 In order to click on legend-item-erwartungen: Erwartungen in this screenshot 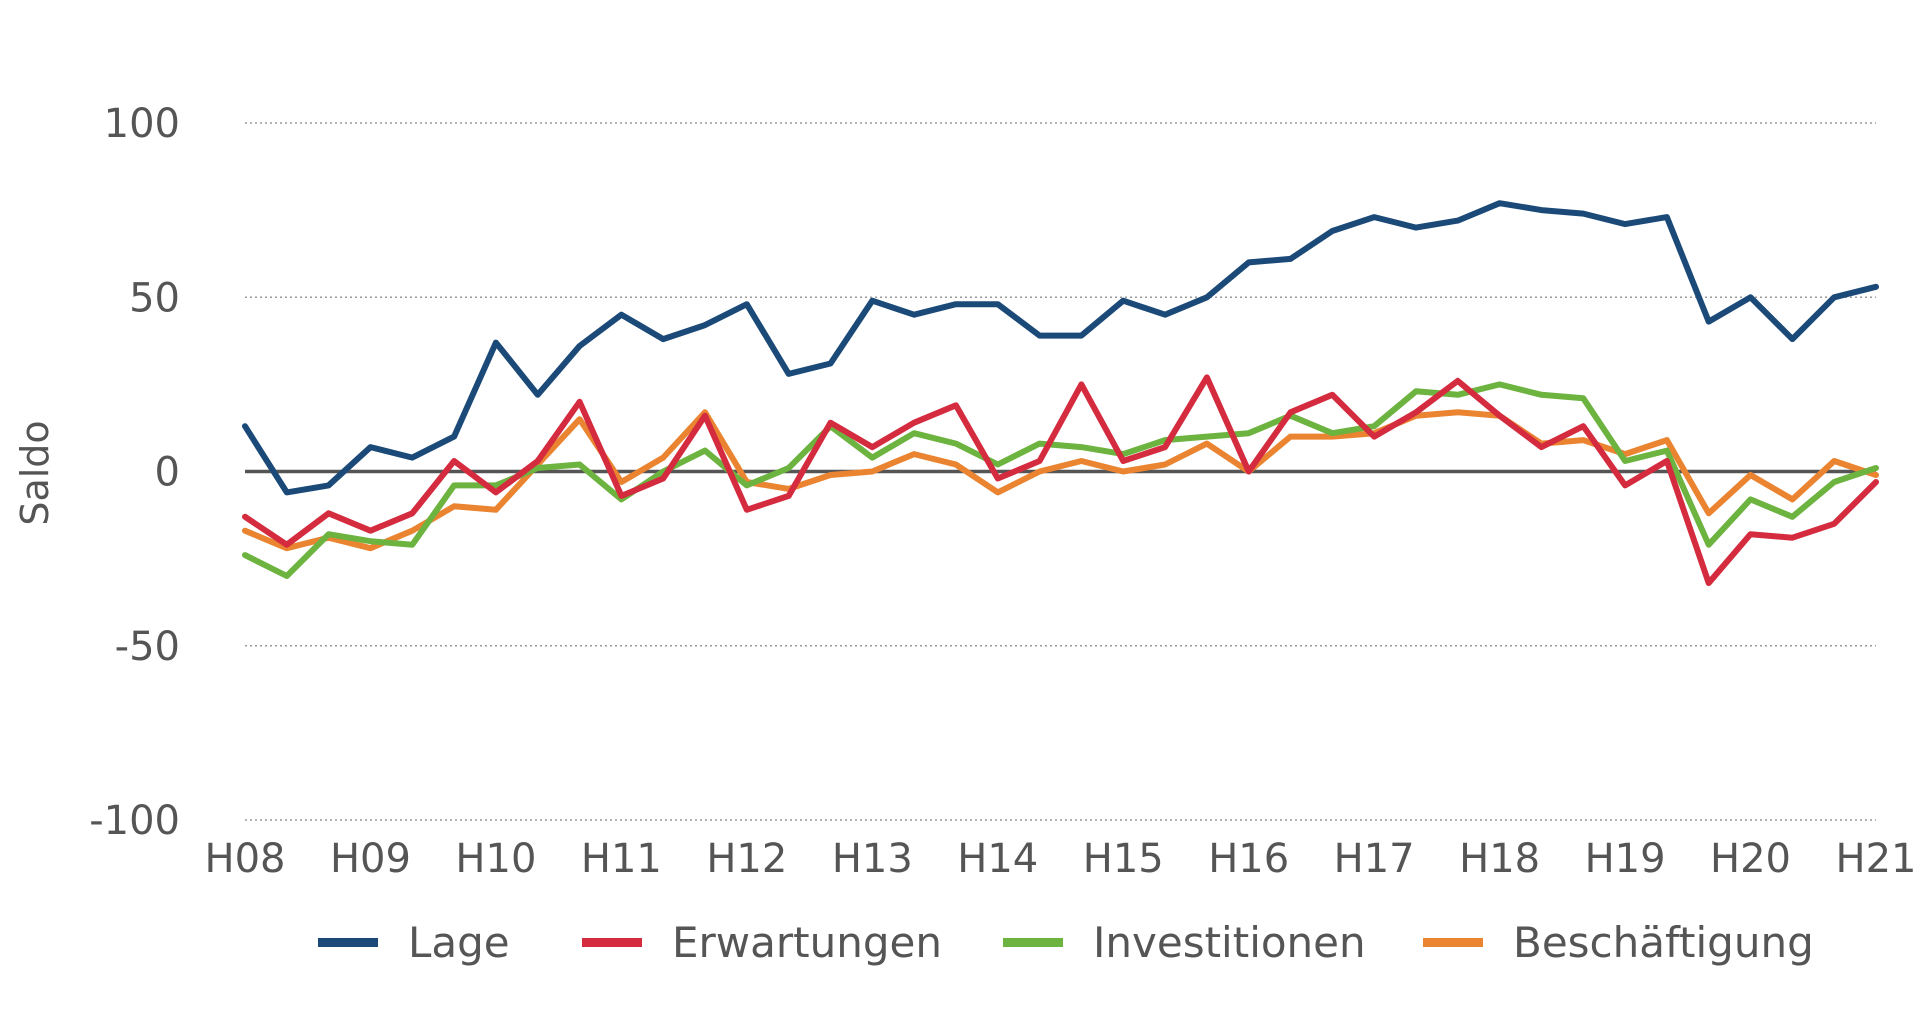, I will do `click(762, 942)`.